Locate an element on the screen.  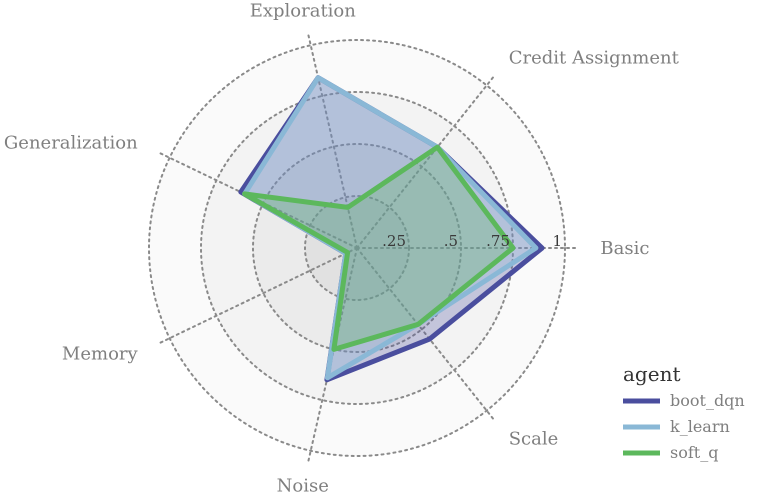
legend-label-boot-dqn: boot_dqn is located at coordinates (707, 400).